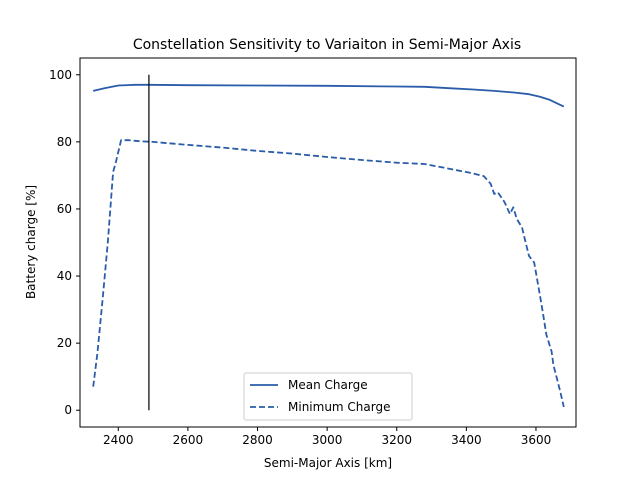 The height and width of the screenshot is (480, 640). I want to click on series-line-mean-charge, so click(328, 95).